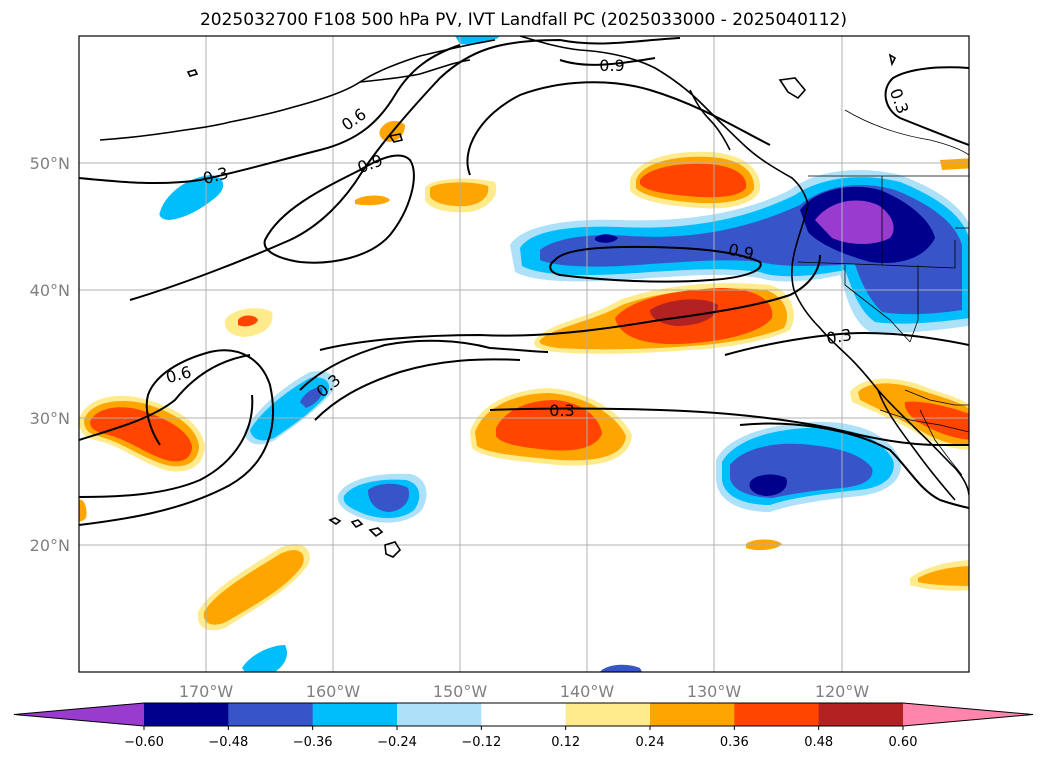  Describe the element at coordinates (587, 691) in the screenshot. I see `lon-label: 140°W` at that location.